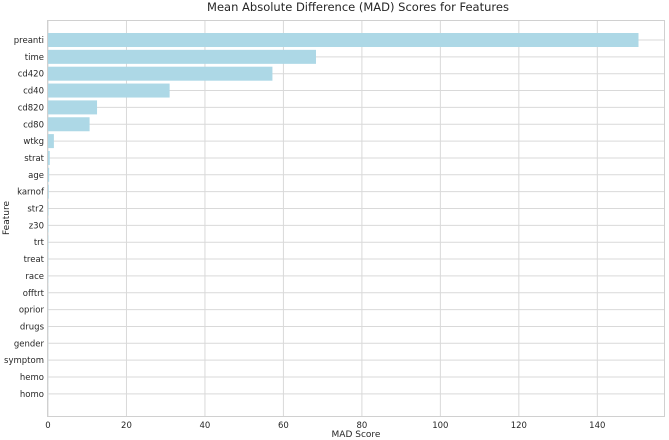 The image size is (669, 440). What do you see at coordinates (39, 243) in the screenshot?
I see `y-tick-label: trt` at bounding box center [39, 243].